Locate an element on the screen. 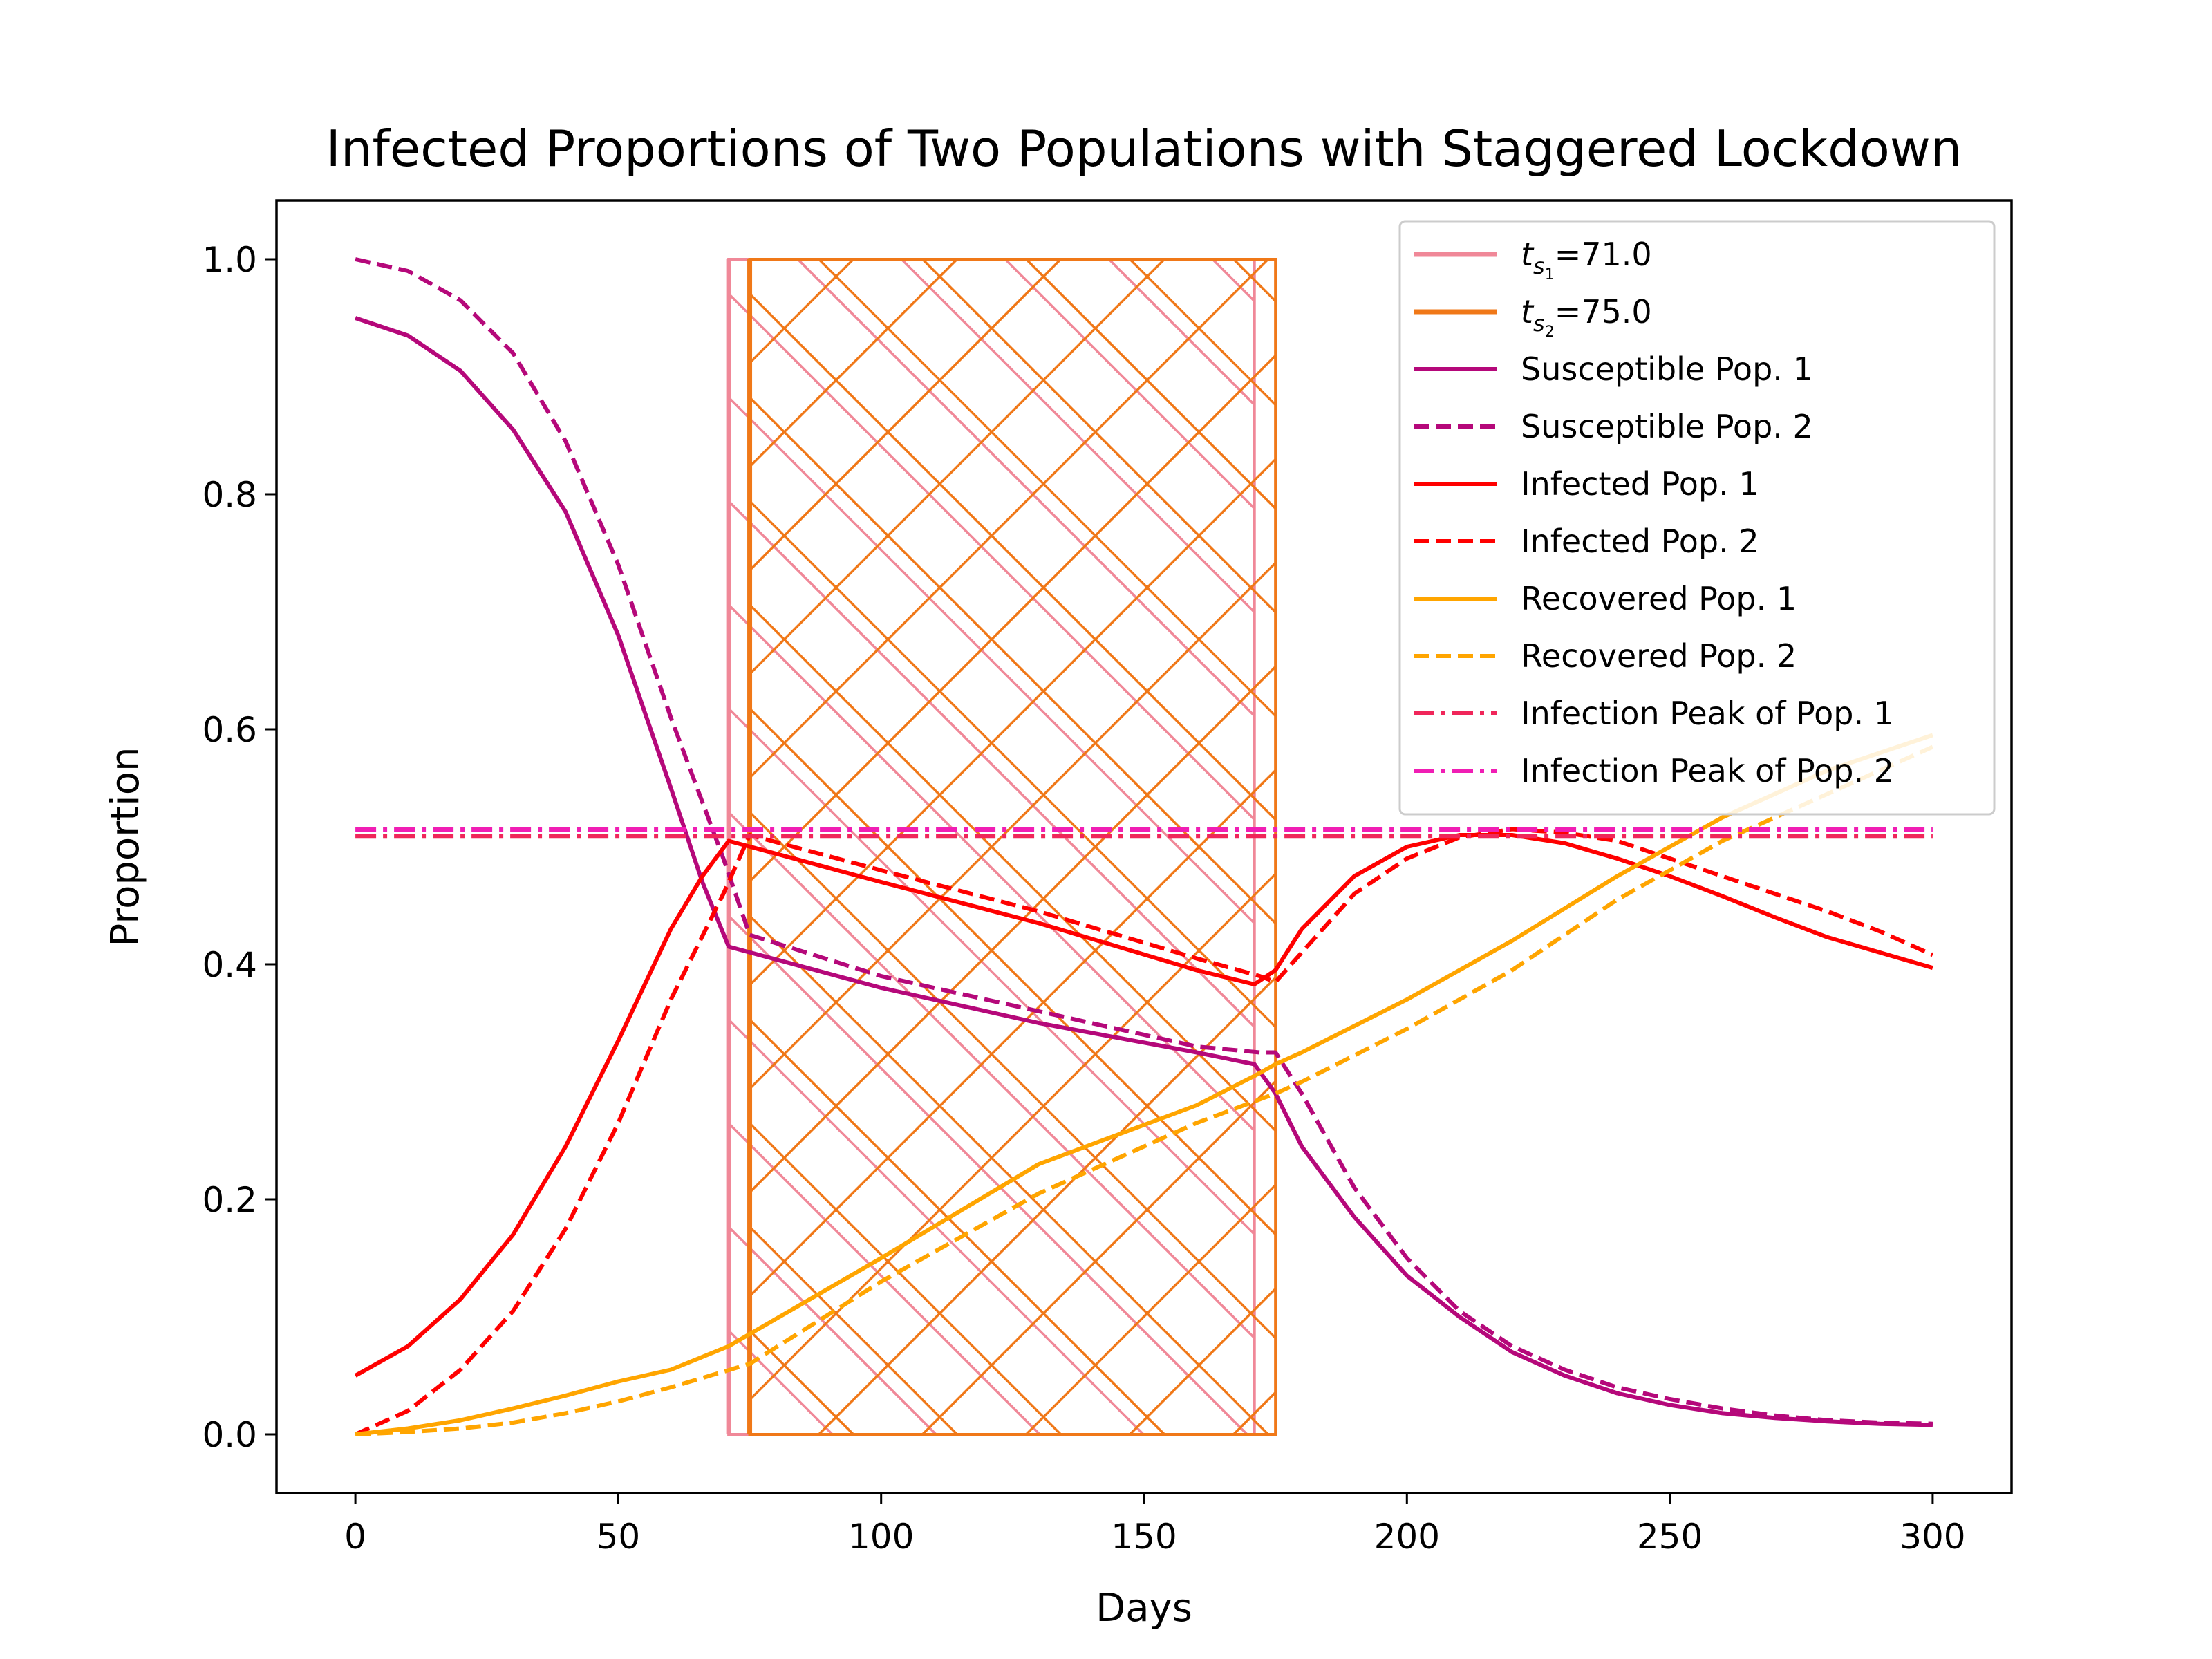 The image size is (2212, 1659). x-axis-label: Days is located at coordinates (1144, 1609).